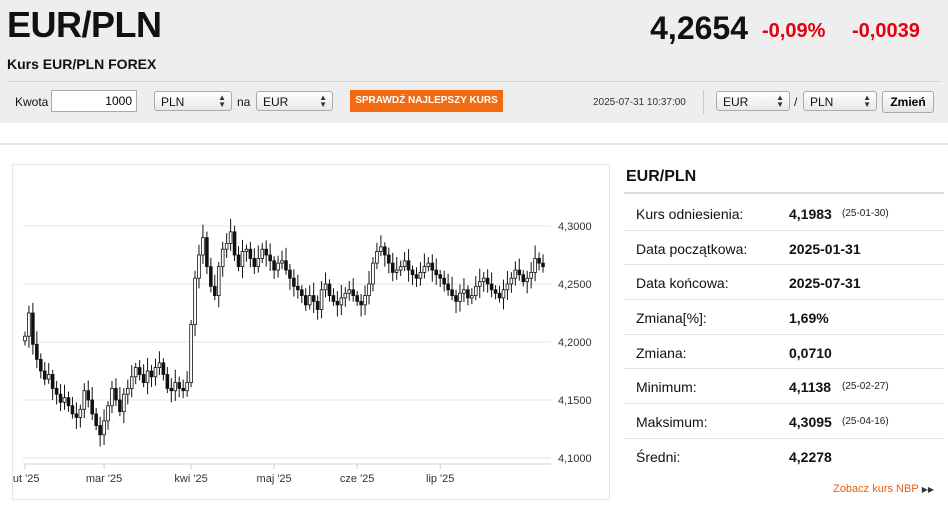 This screenshot has width=948, height=509. Describe the element at coordinates (840, 101) in the screenshot. I see `pair-quote-select: PLN ▲ ▼` at that location.